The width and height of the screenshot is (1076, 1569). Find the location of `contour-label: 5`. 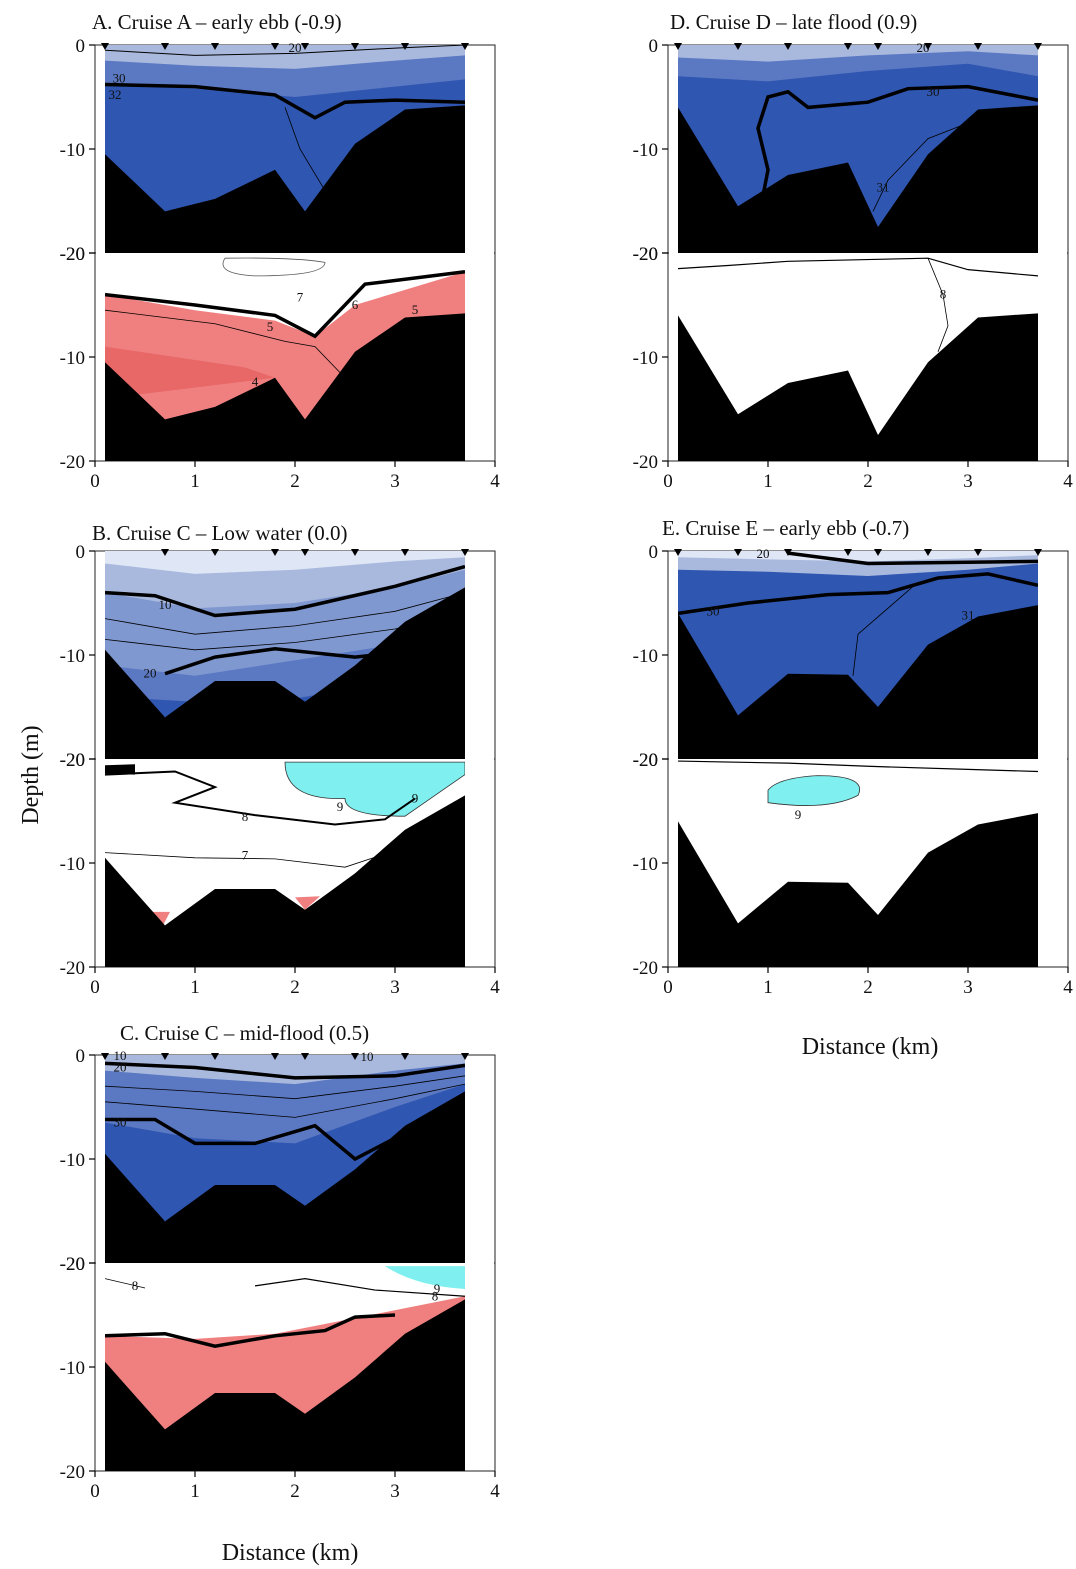

contour-label: 5 is located at coordinates (270, 326).